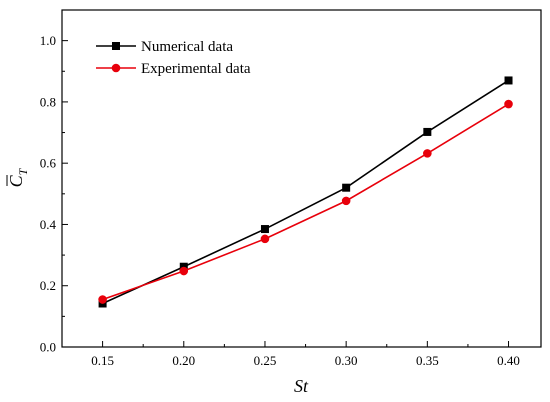 This screenshot has width=550, height=402. Describe the element at coordinates (183, 360) in the screenshot. I see `x-tick-label: 0.20` at that location.